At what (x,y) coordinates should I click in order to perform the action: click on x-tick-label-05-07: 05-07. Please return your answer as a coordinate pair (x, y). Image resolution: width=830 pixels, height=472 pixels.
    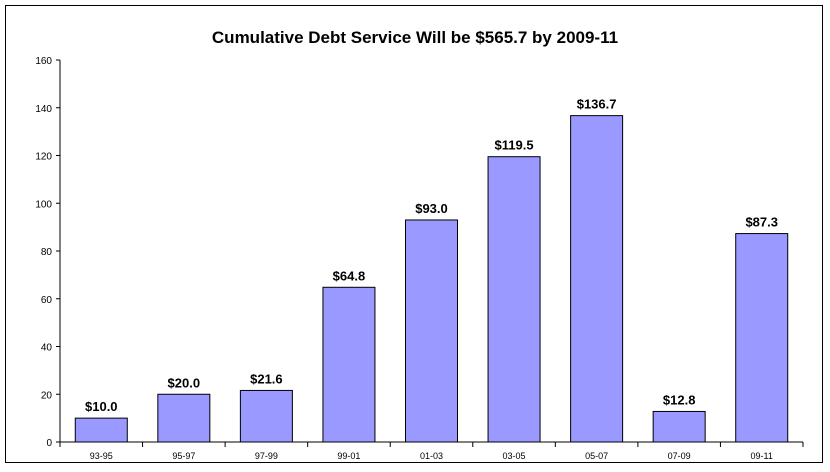
    Looking at the image, I should click on (596, 456).